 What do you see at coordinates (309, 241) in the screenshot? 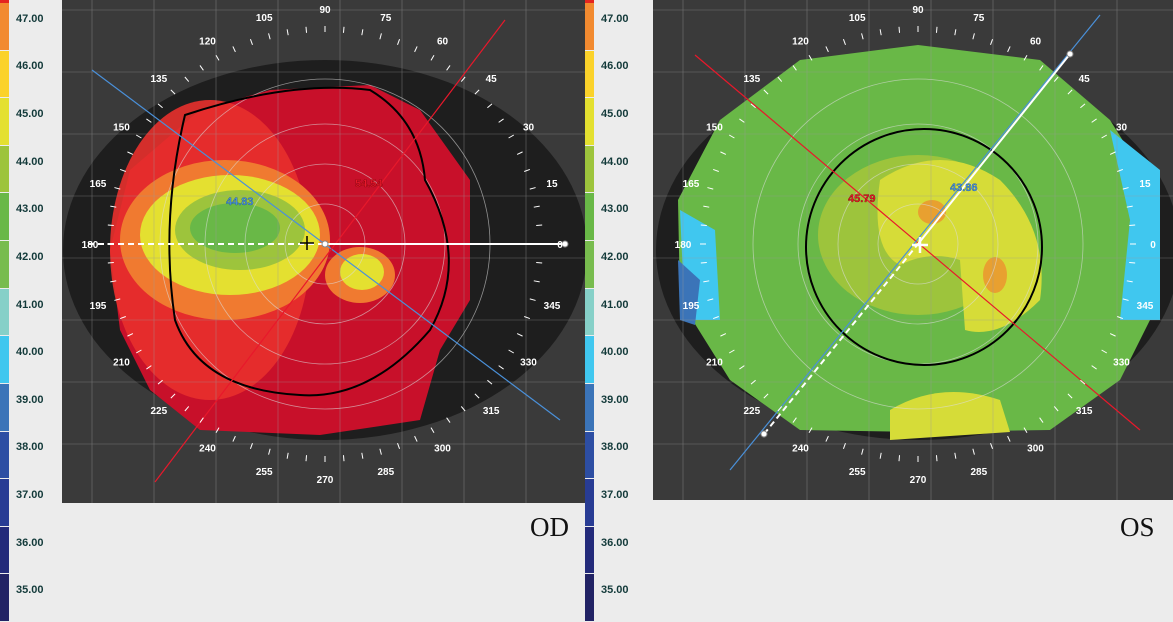
I see `od-pupil-outline` at bounding box center [309, 241].